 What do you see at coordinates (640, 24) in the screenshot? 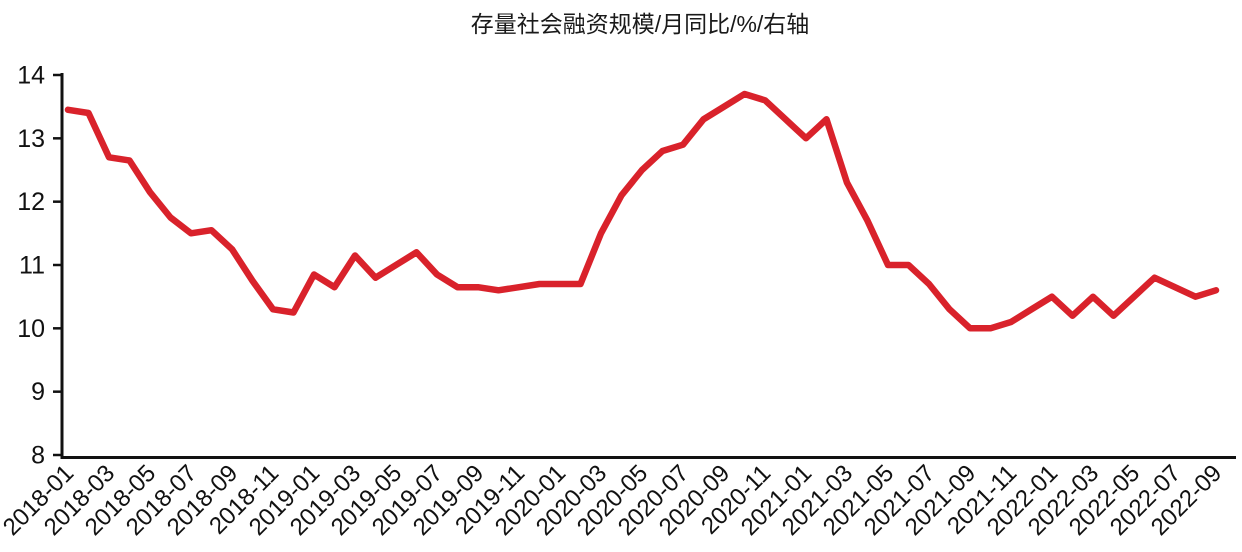
I see `chart-title: 存量社会融资规模/月同比/%/右轴` at bounding box center [640, 24].